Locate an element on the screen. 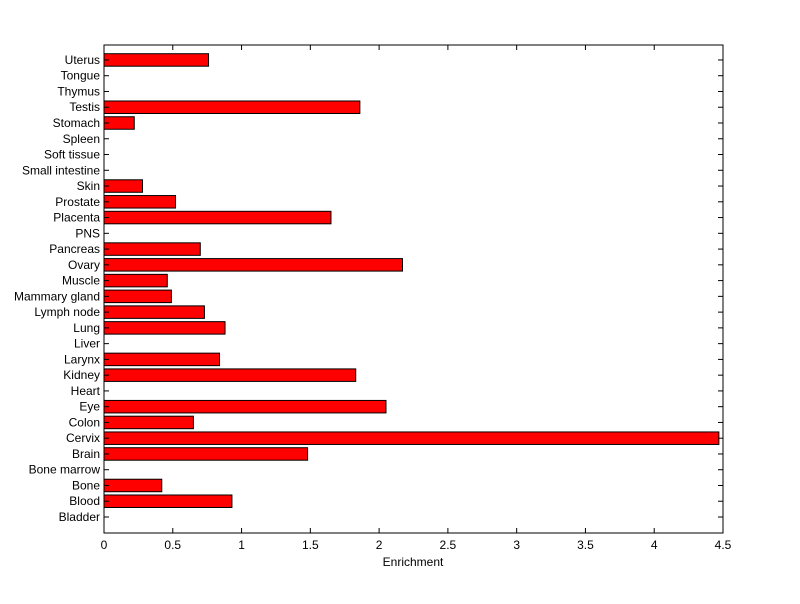 The height and width of the screenshot is (604, 800). y-tick-label: Bone marrow is located at coordinates (65, 470).